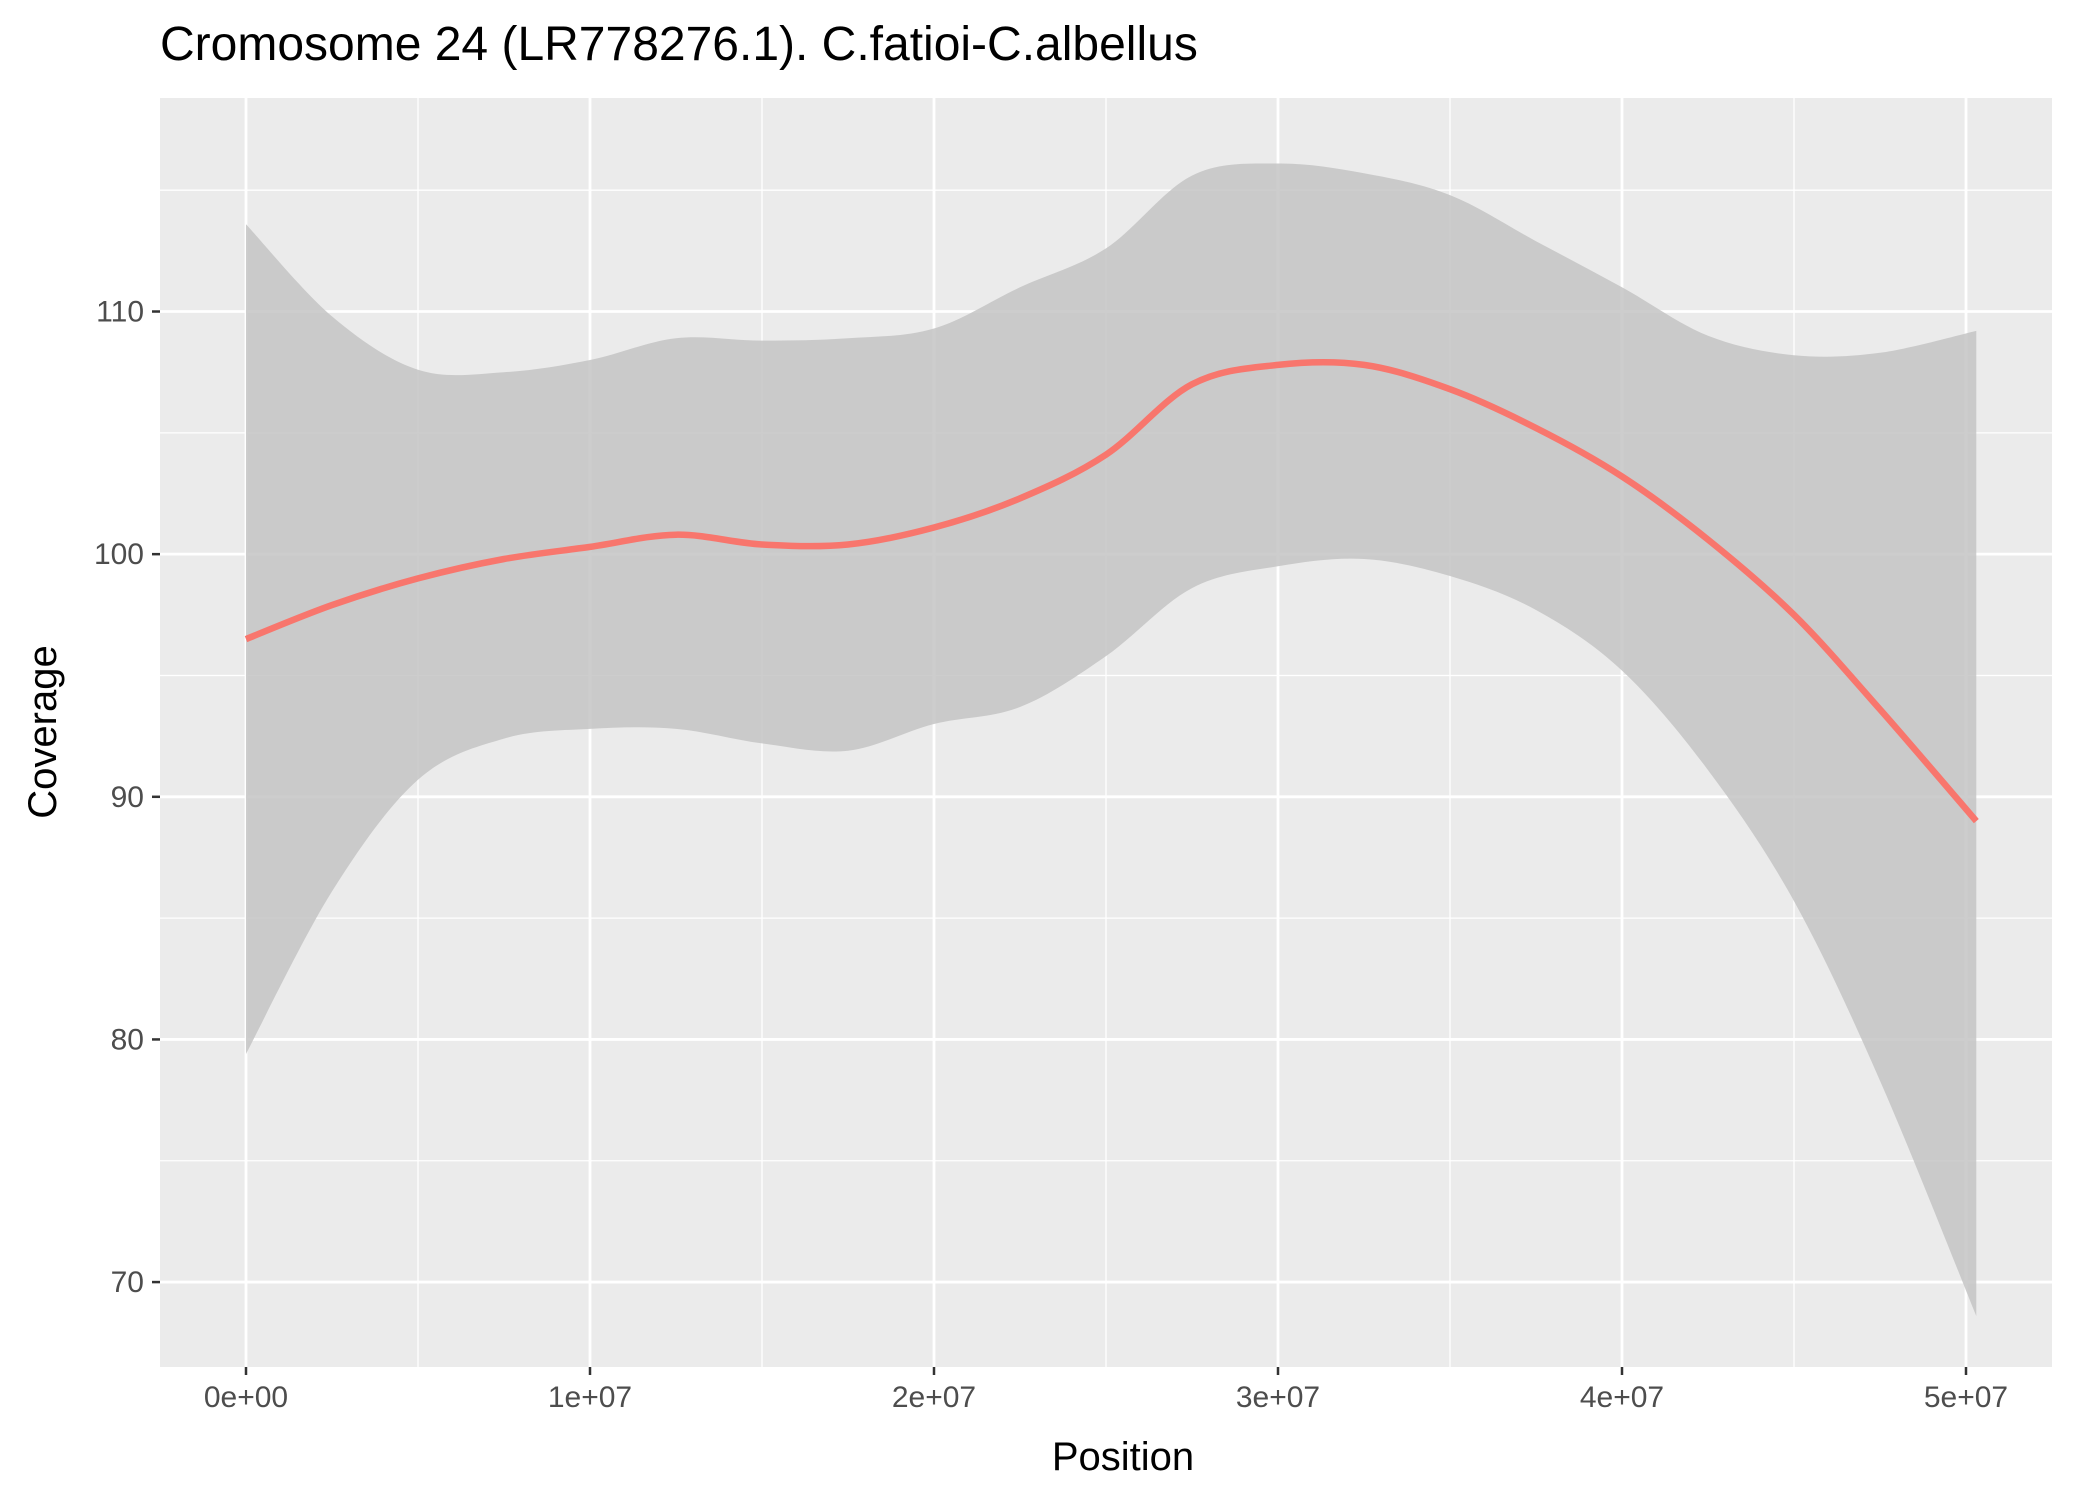 This screenshot has height=1499, width=2100. Describe the element at coordinates (1278, 1397) in the screenshot. I see `x-tick-label: 3e+07` at that location.